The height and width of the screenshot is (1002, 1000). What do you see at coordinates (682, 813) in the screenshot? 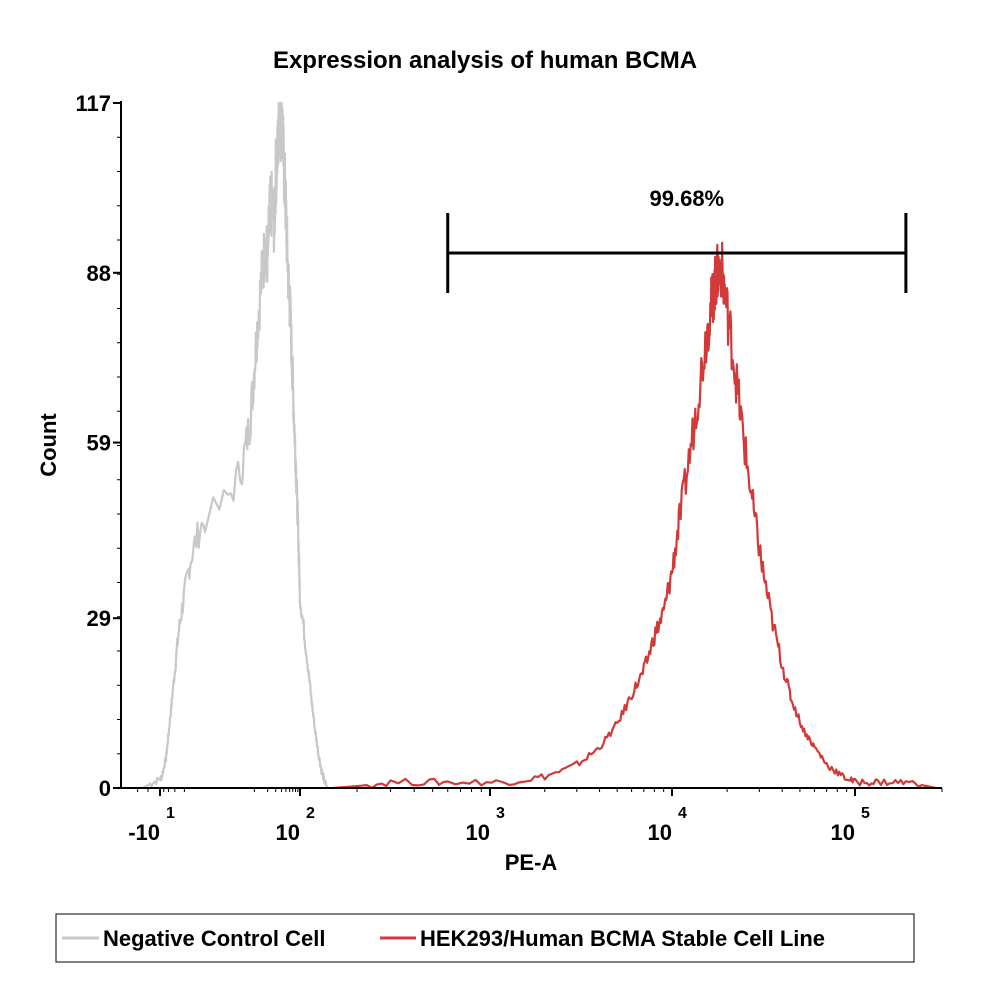
I see `x-tick-exponent: 4` at bounding box center [682, 813].